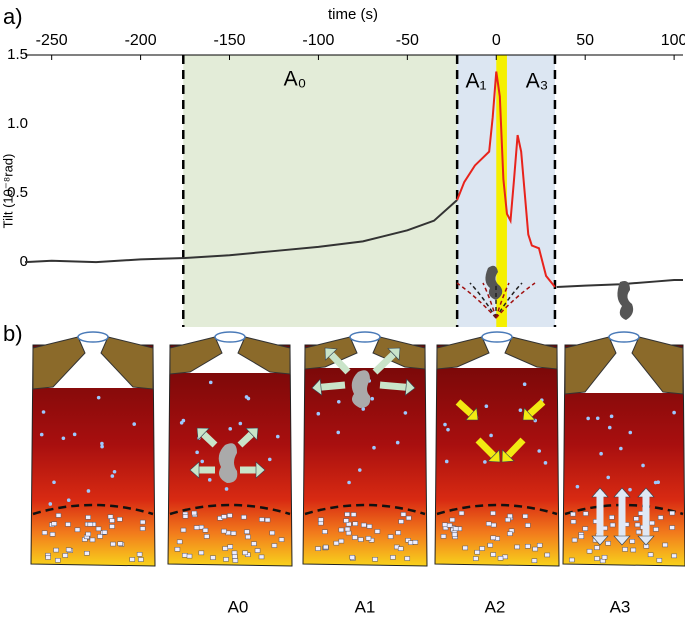 This screenshot has height=626, width=685. Describe the element at coordinates (353, 14) in the screenshot. I see `x-axis-label: time (s)` at that location.